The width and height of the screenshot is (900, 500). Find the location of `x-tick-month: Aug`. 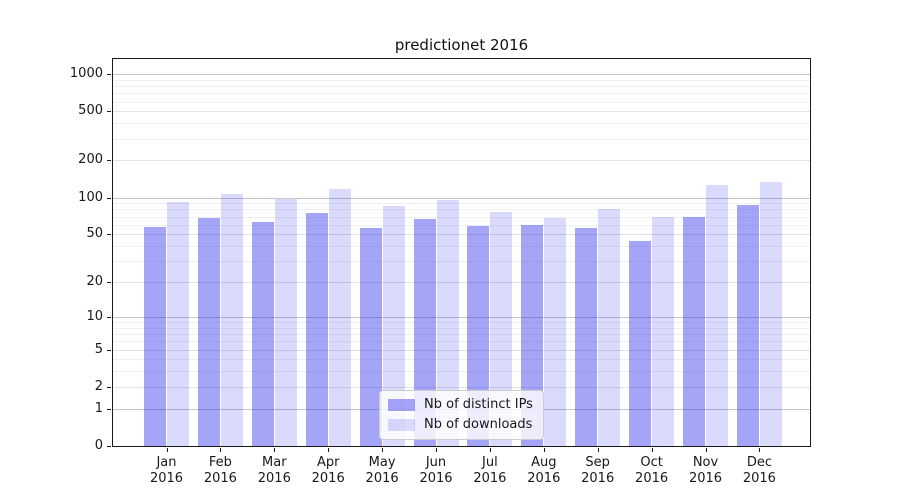

x-tick-month: Aug is located at coordinates (544, 462).